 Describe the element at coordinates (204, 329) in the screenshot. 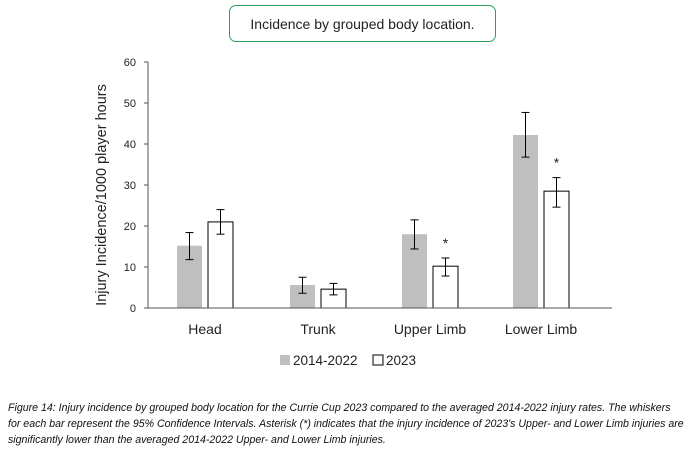

I see `x-tick-label: Head` at that location.